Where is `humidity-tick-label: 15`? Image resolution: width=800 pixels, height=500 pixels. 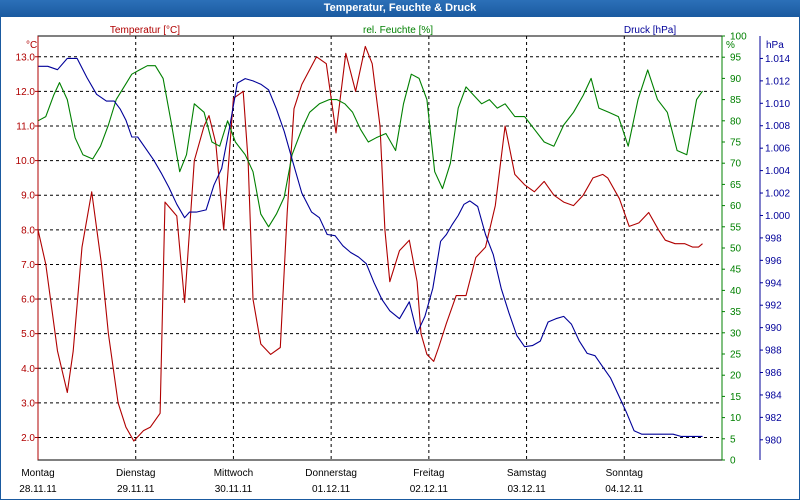 humidity-tick-label: 15 is located at coordinates (736, 397).